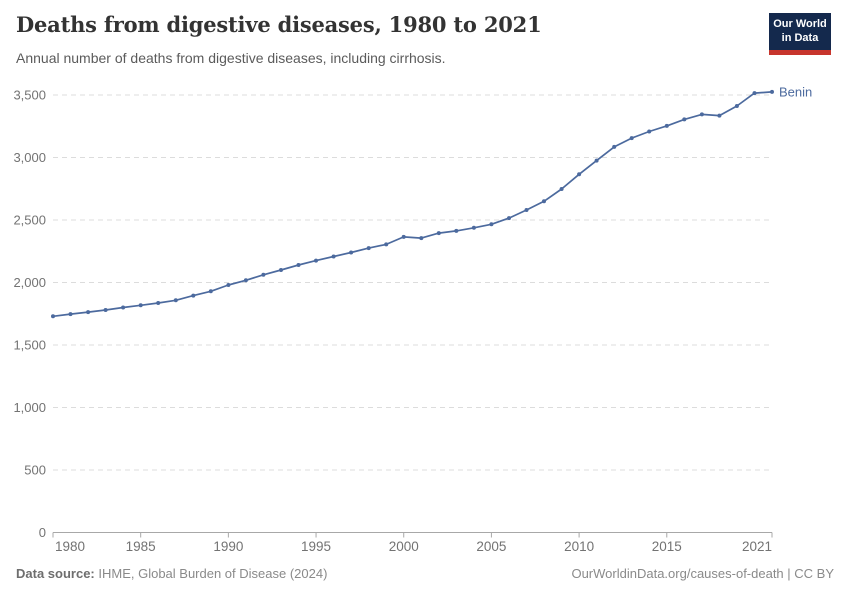  I want to click on x-tick-label: 2005, so click(491, 546).